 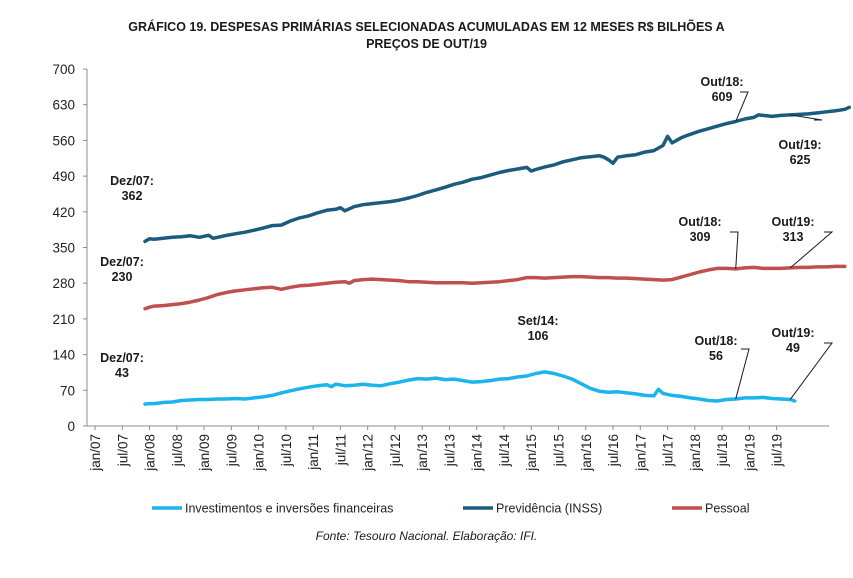 What do you see at coordinates (286, 450) in the screenshot?
I see `x-tick-label: jul/10` at bounding box center [286, 450].